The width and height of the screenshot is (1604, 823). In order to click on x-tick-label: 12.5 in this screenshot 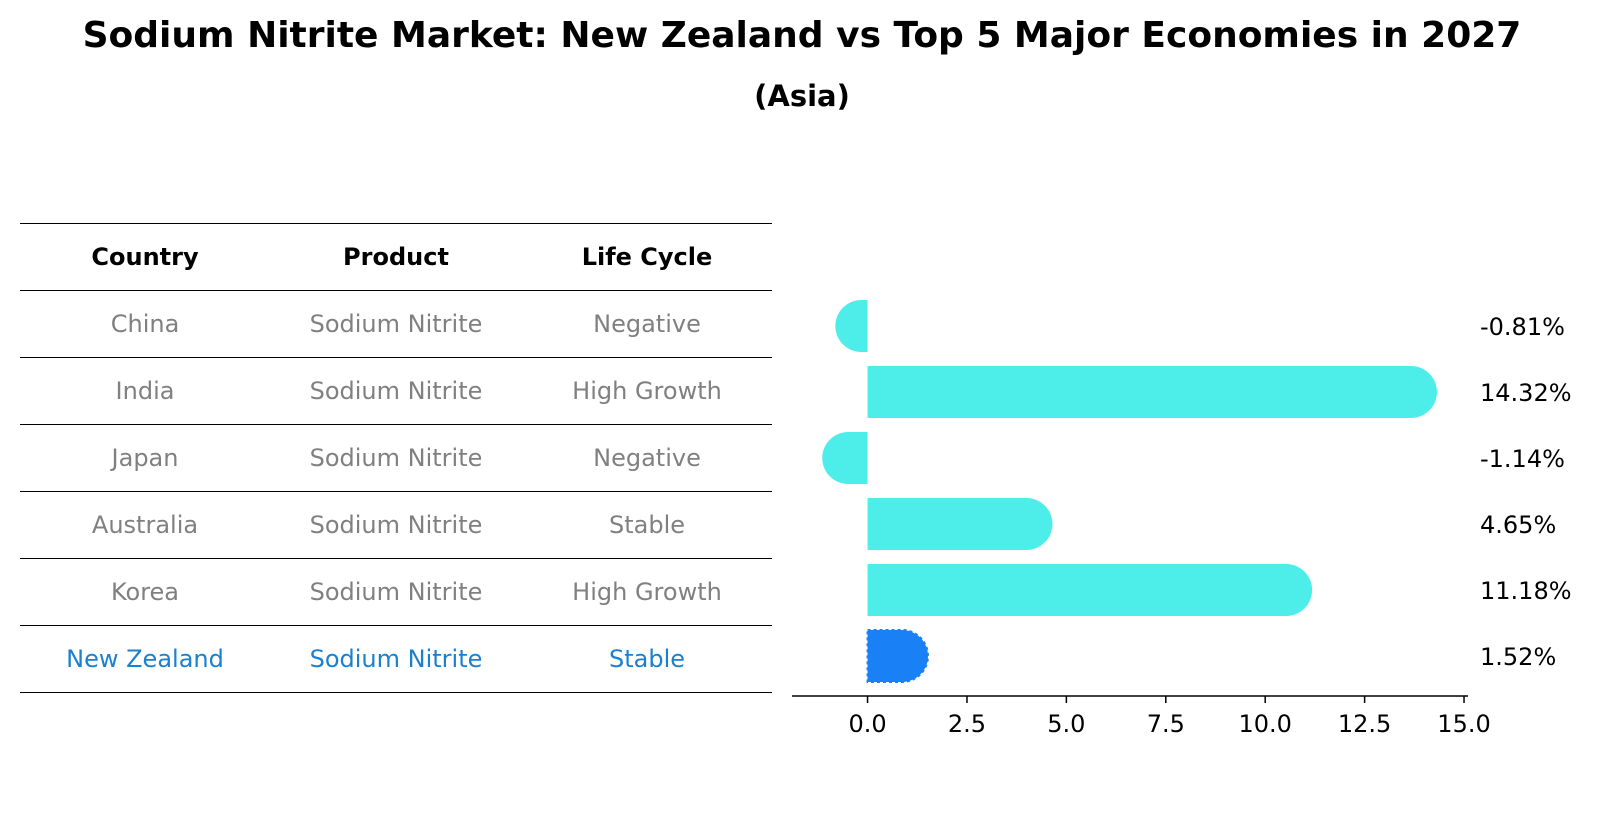, I will do `click(1364, 724)`.